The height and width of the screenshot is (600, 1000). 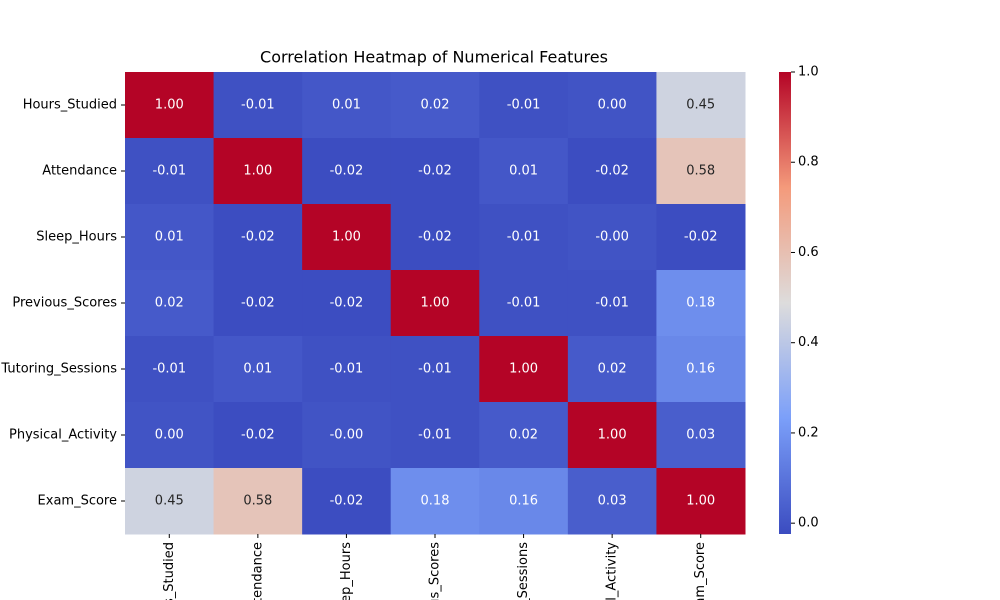 I want to click on x-tick-label: Physical_Activity, so click(x=612, y=571).